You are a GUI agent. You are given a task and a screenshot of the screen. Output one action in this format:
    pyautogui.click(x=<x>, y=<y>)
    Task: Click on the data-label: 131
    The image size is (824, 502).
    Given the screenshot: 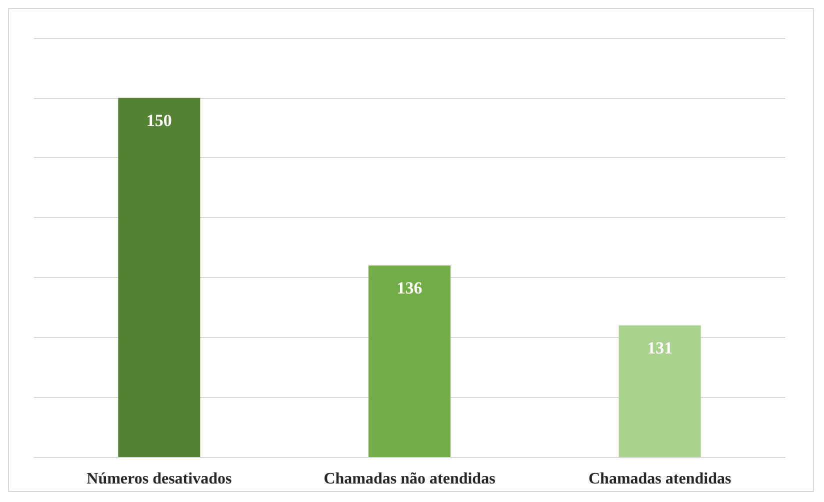 What is the action you would take?
    pyautogui.click(x=660, y=348)
    